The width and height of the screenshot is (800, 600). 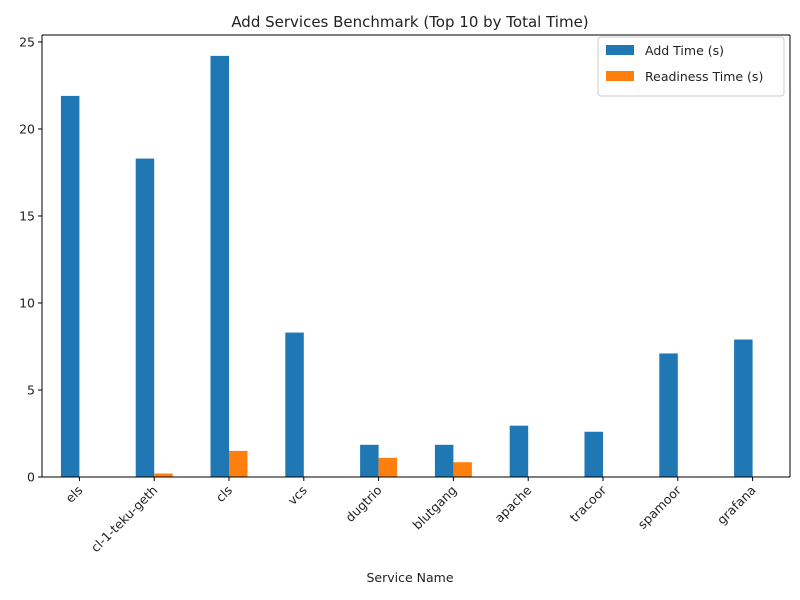 I want to click on bar-add-time-spamoor, so click(x=668, y=415).